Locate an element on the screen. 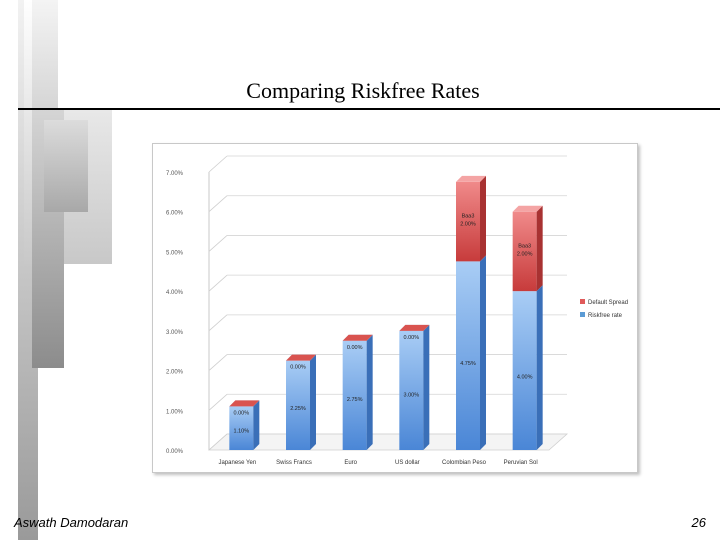 The width and height of the screenshot is (720, 540). riskfree-data-label: 1.10% is located at coordinates (242, 431).